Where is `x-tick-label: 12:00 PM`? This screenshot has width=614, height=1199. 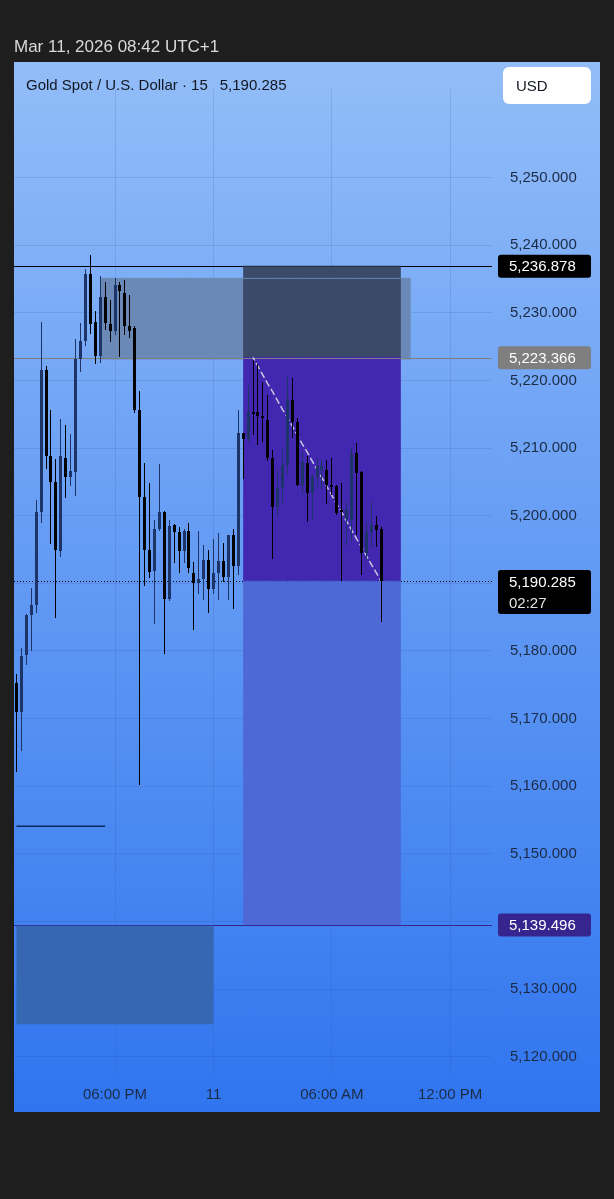
x-tick-label: 12:00 PM is located at coordinates (450, 1094).